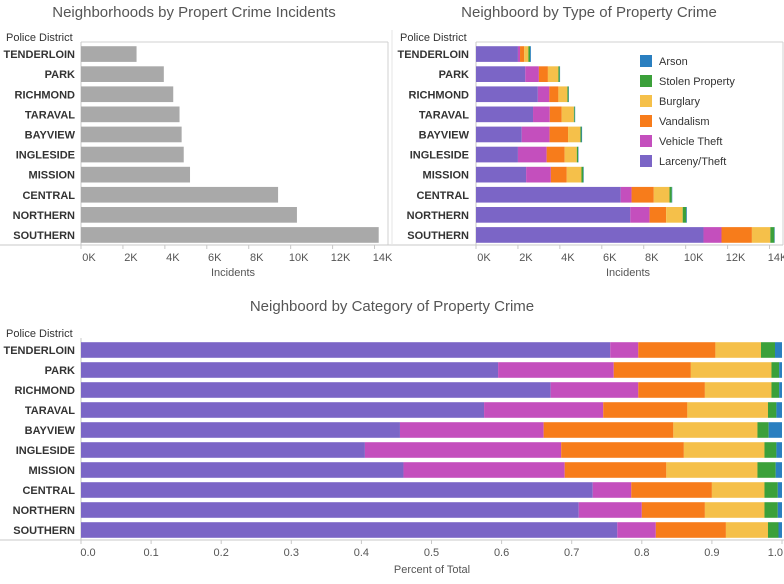 Image resolution: width=784 pixels, height=584 pixels. What do you see at coordinates (432, 570) in the screenshot?
I see `x-axis-label: Percent of Total` at bounding box center [432, 570].